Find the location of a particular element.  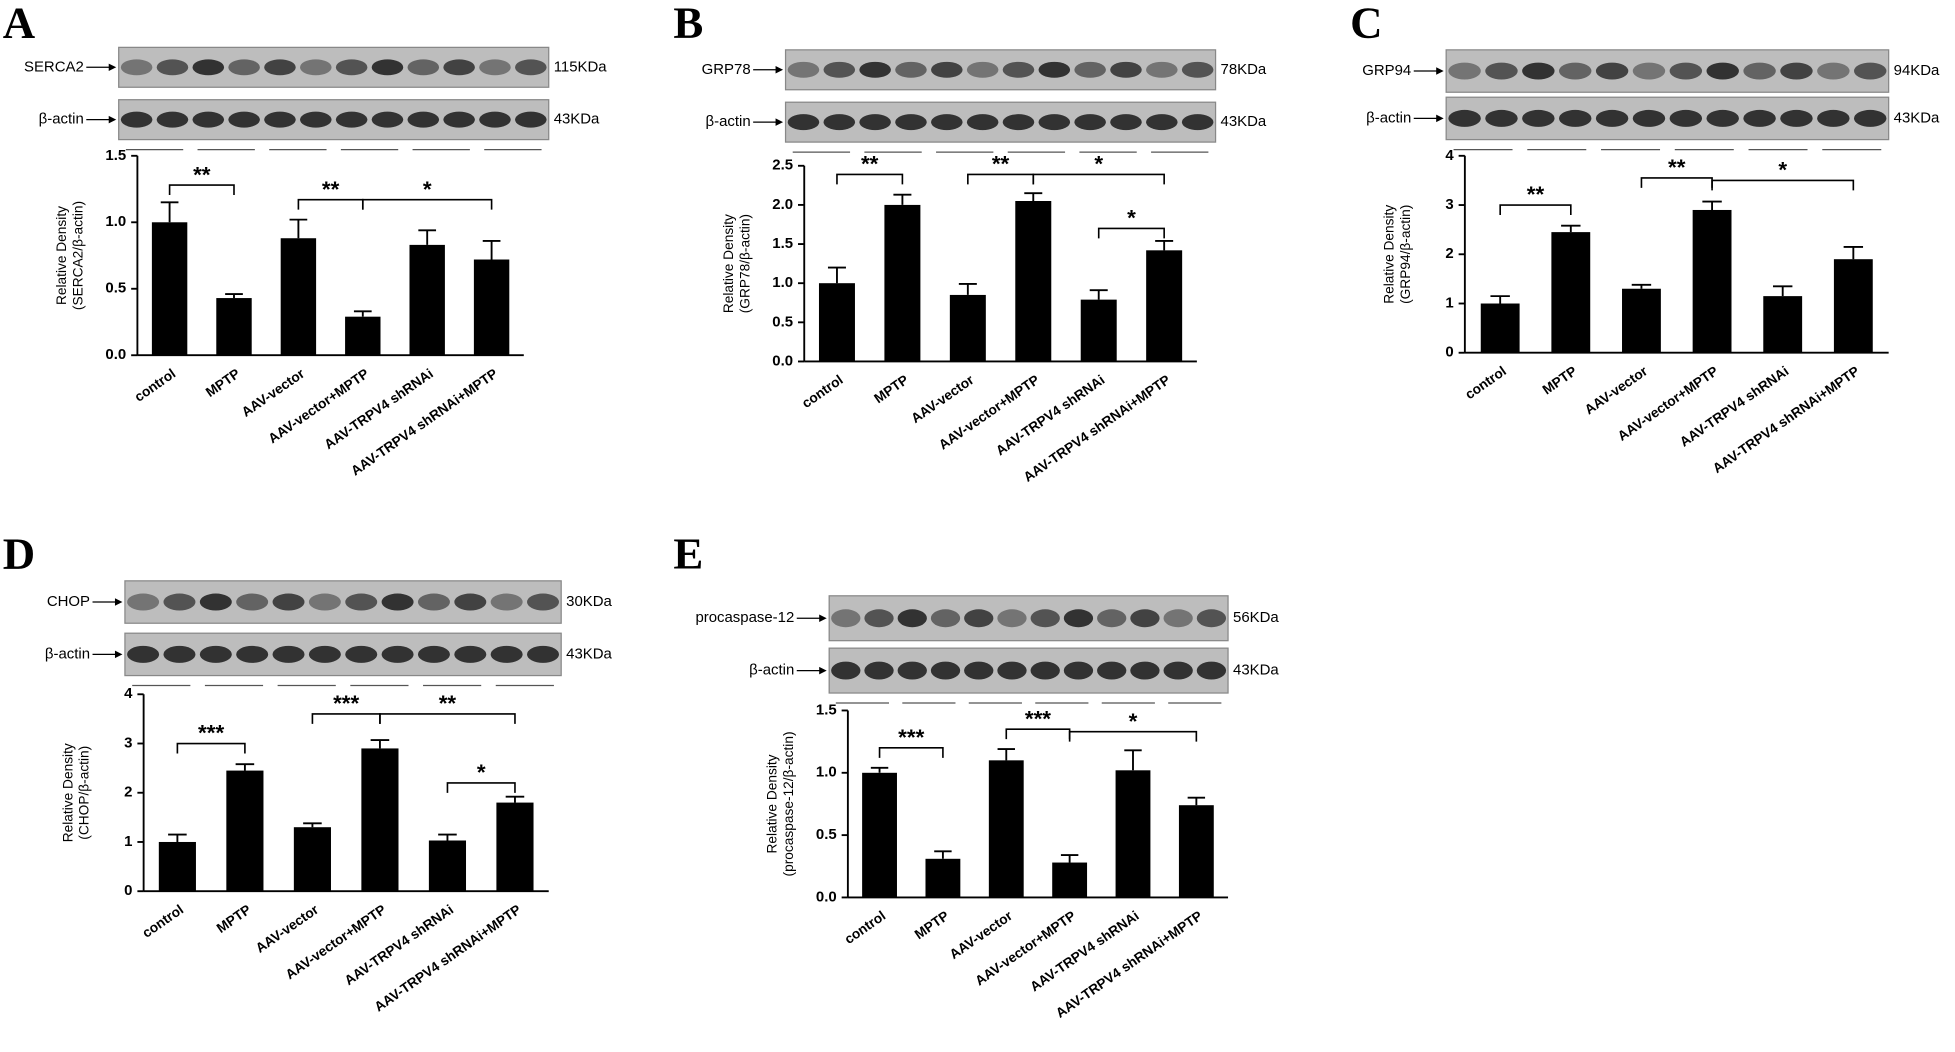

y-tick-label: 1.0 is located at coordinates (826, 772).